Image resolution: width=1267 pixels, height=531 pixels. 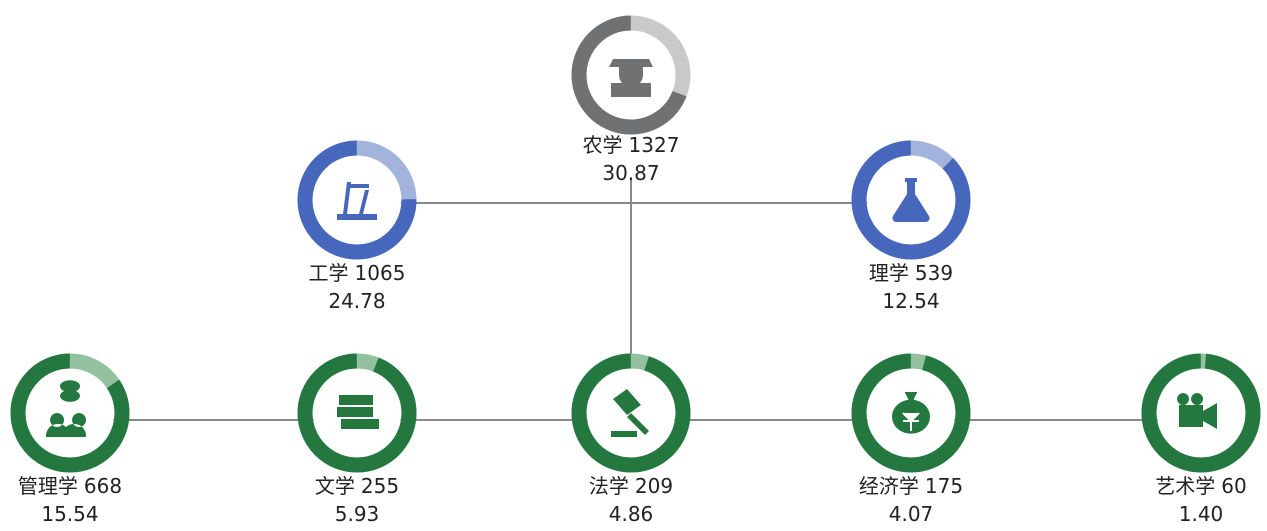 I want to click on node-count: 255, so click(x=380, y=486).